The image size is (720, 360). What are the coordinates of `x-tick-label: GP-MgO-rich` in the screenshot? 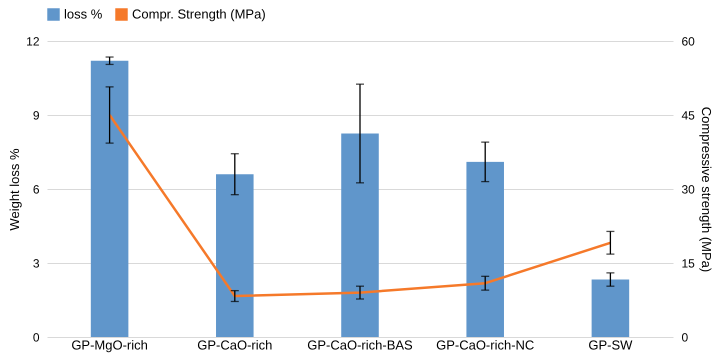 It's located at (109, 345).